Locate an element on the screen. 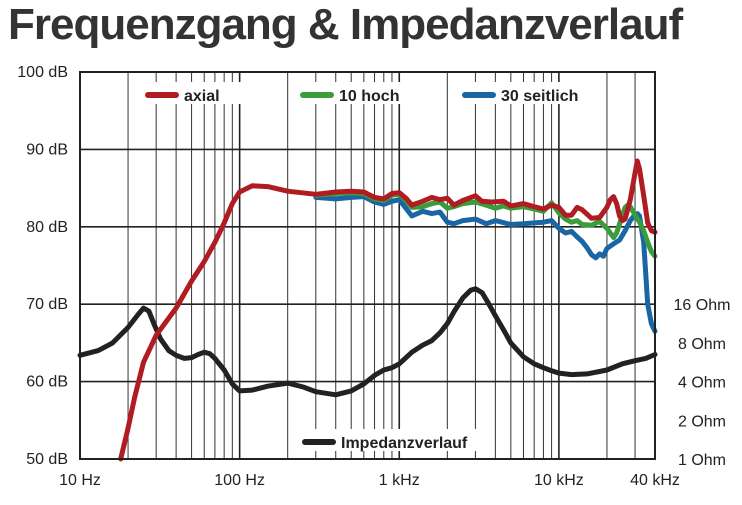  x-tick-label: 10 Hz is located at coordinates (80, 480).